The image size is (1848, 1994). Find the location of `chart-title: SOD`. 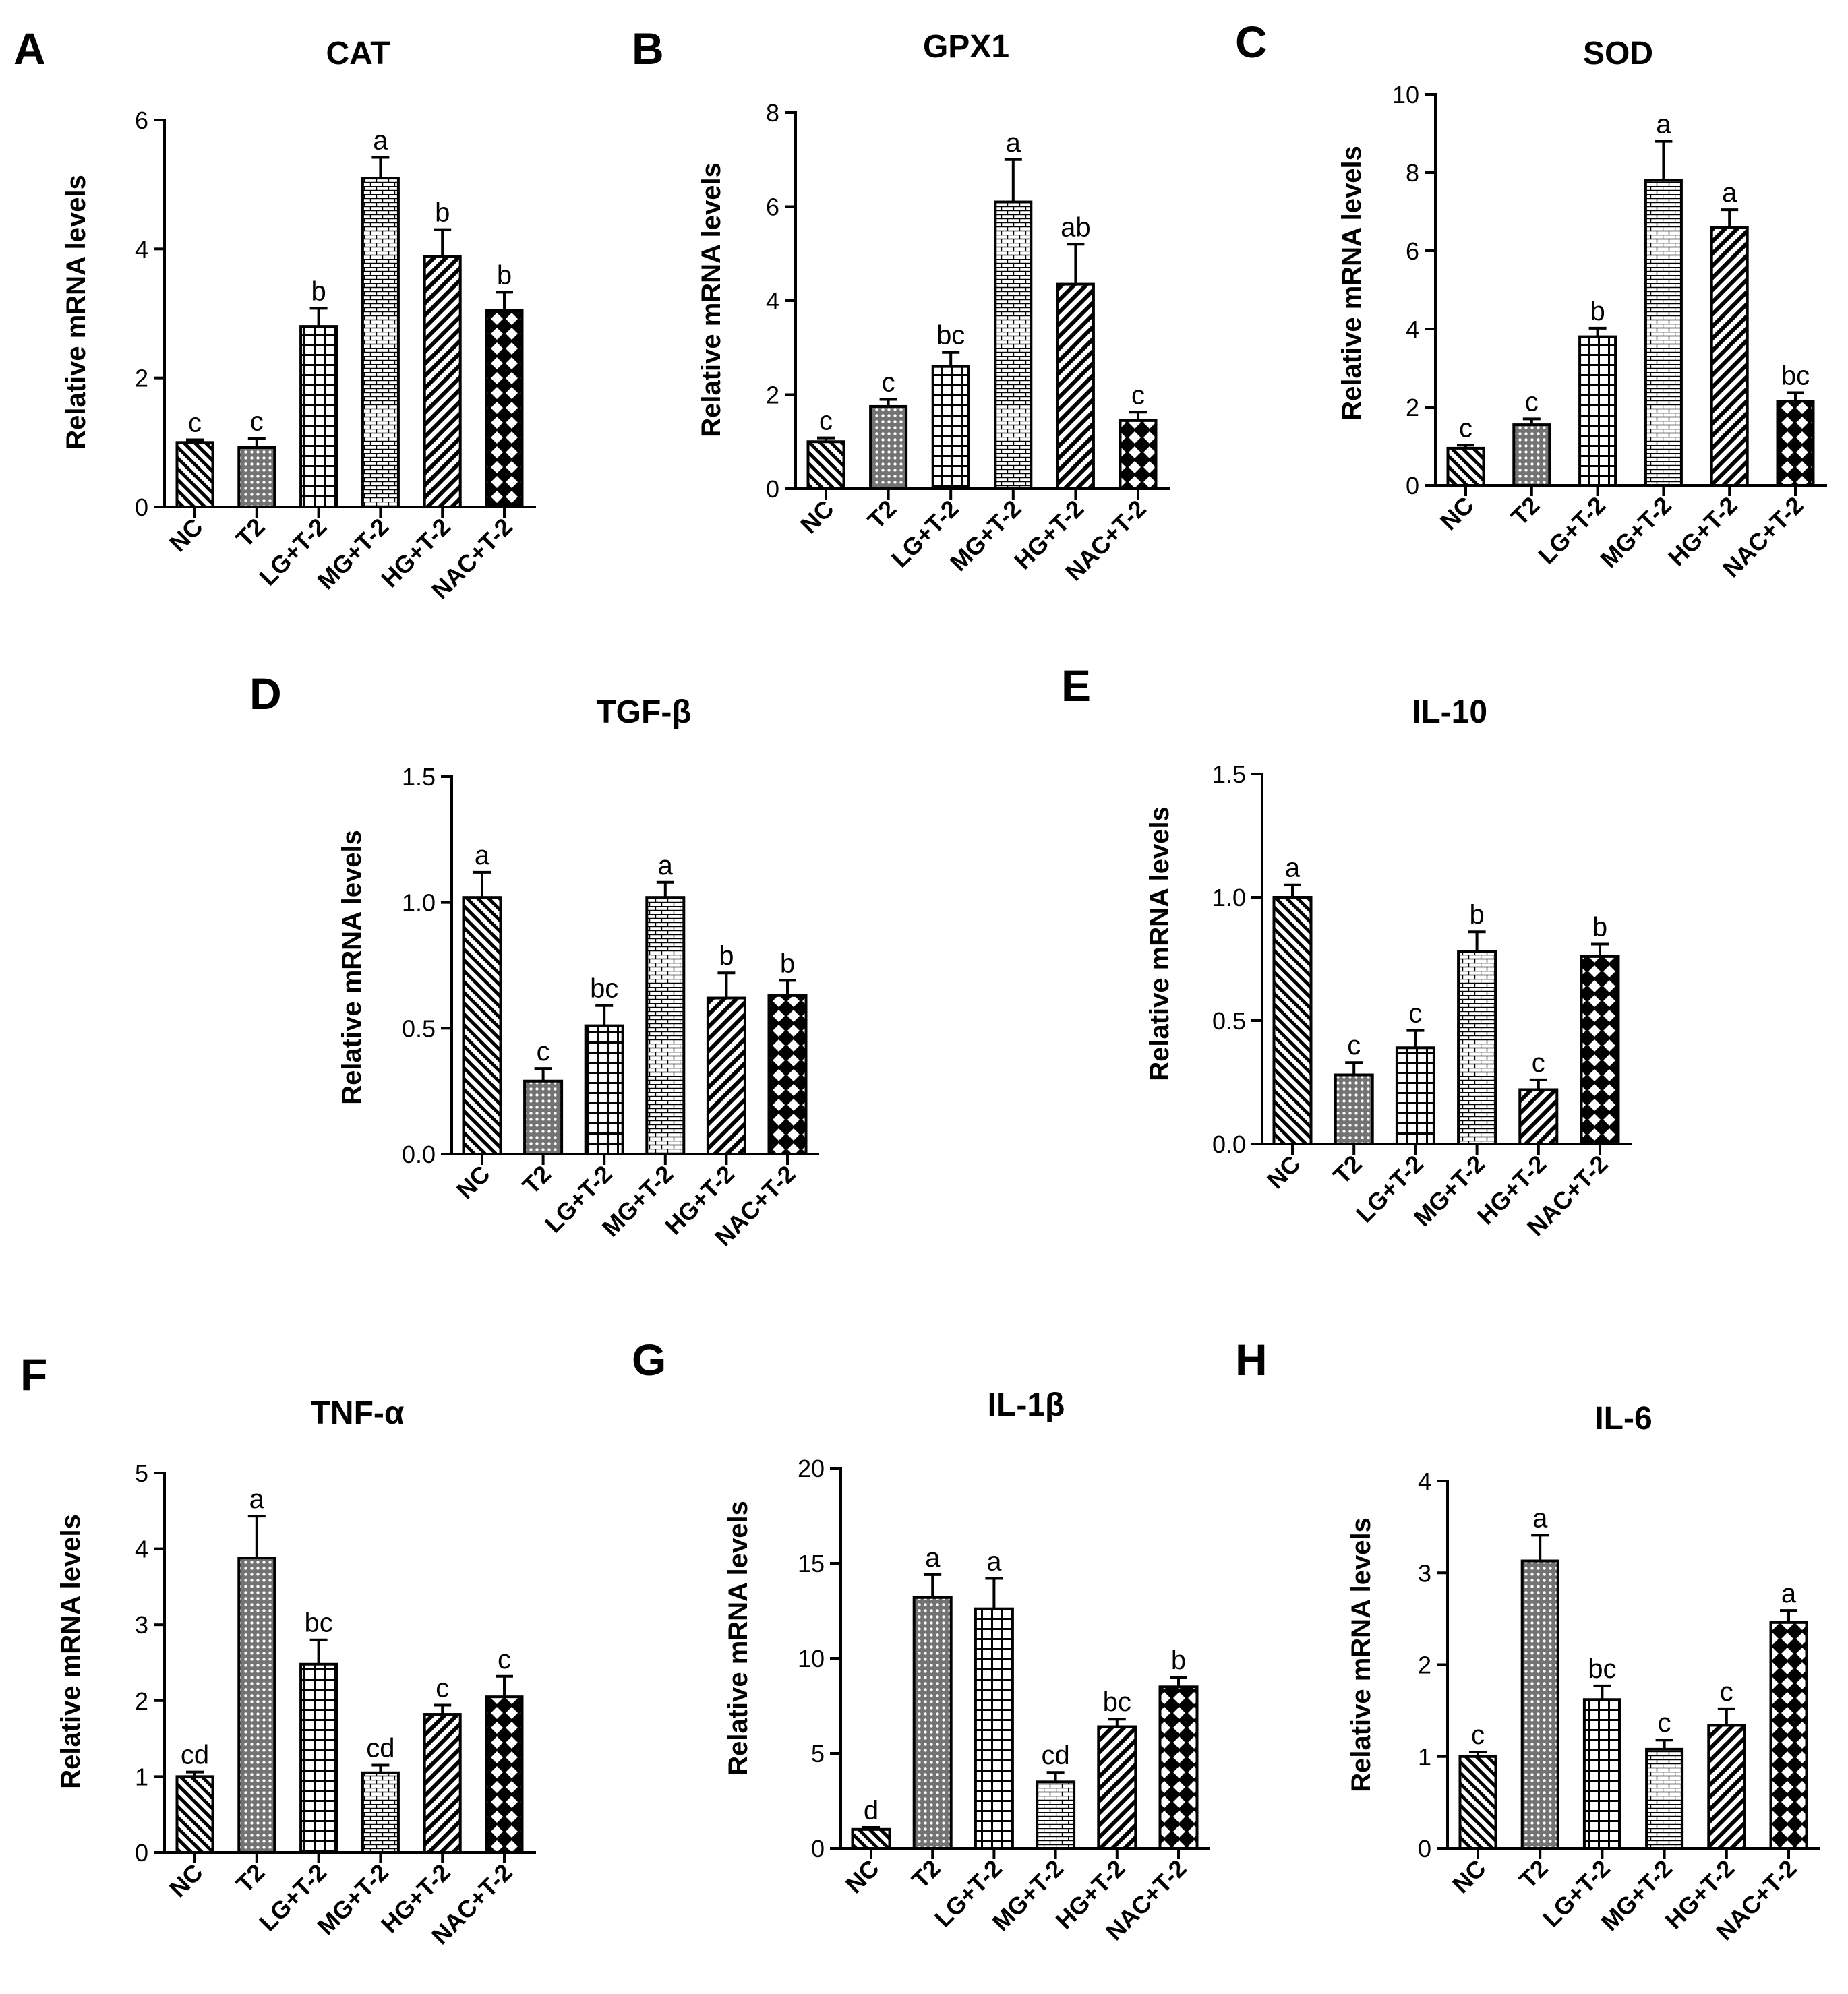

chart-title: SOD is located at coordinates (1618, 54).